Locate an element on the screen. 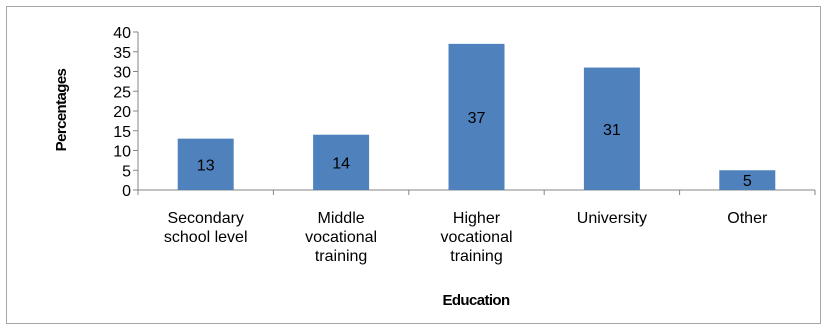 This screenshot has width=828, height=330. y-axis: 0 5 10 15 20 25 30 35 40 is located at coordinates (126, 112).